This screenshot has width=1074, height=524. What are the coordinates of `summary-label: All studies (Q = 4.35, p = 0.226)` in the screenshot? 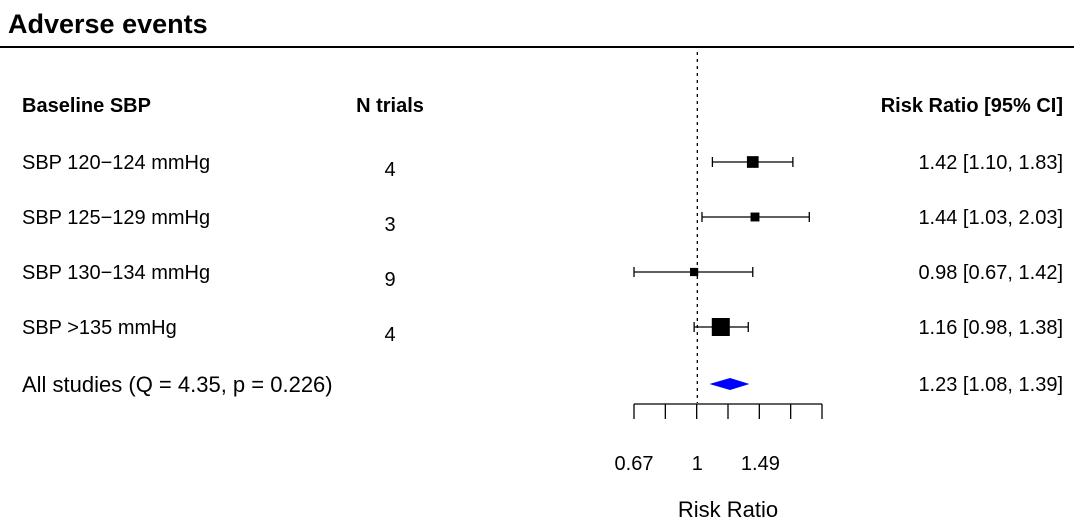 It's located at (177, 384).